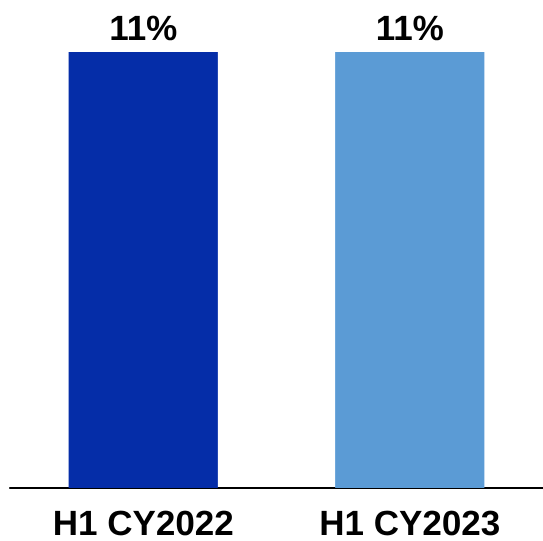 The image size is (543, 541). I want to click on x-tick-label: H1 CY2022, so click(143, 522).